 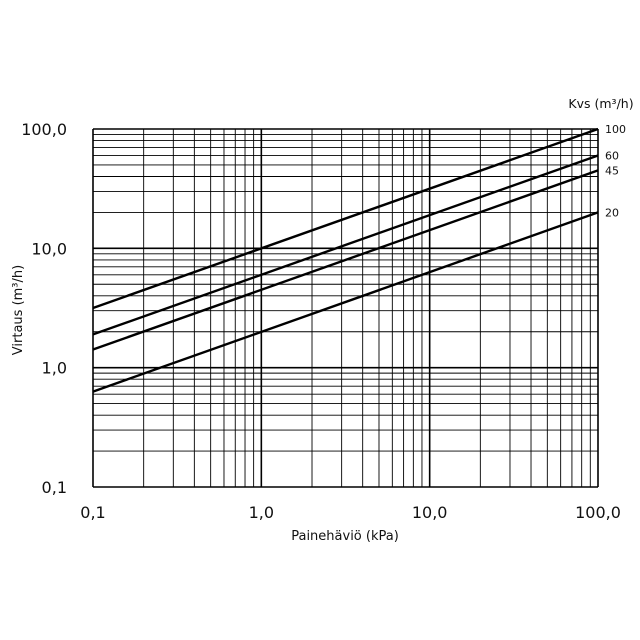 What do you see at coordinates (54, 368) in the screenshot?
I see `y-tick-label: 1,0` at bounding box center [54, 368].